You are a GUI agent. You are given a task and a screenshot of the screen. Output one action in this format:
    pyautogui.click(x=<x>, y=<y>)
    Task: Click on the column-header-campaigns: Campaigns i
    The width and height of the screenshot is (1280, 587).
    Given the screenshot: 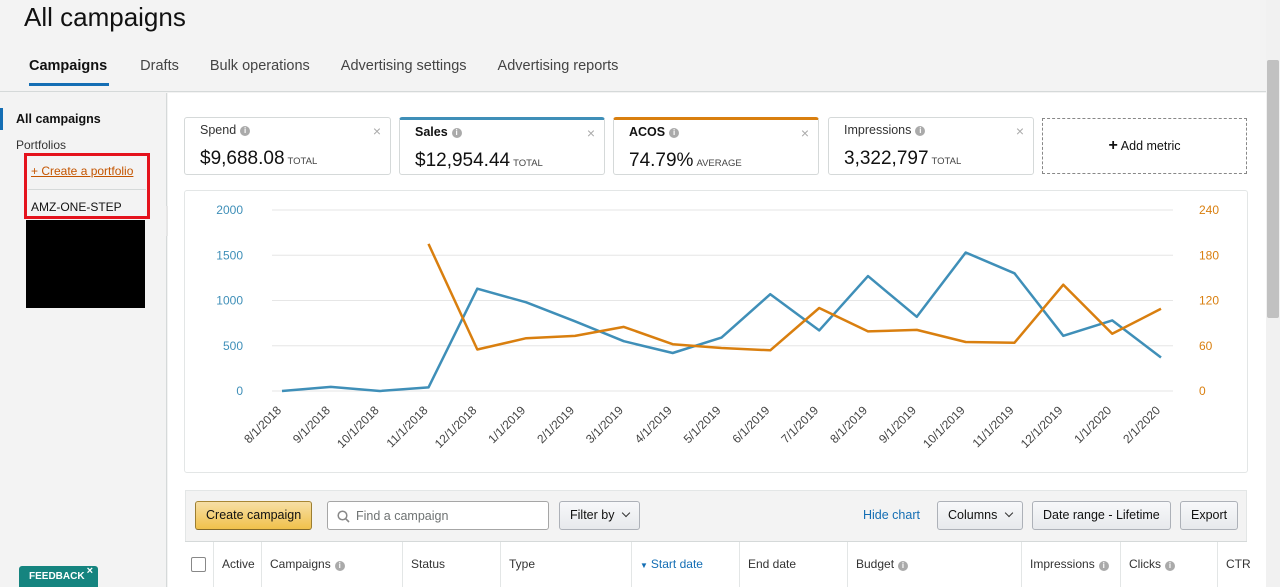 What is the action you would take?
    pyautogui.click(x=332, y=564)
    